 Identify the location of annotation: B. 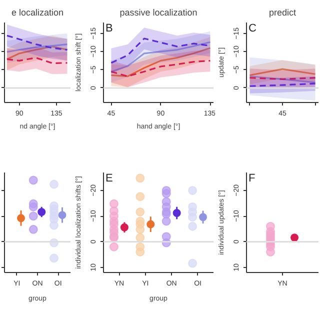
(109, 28).